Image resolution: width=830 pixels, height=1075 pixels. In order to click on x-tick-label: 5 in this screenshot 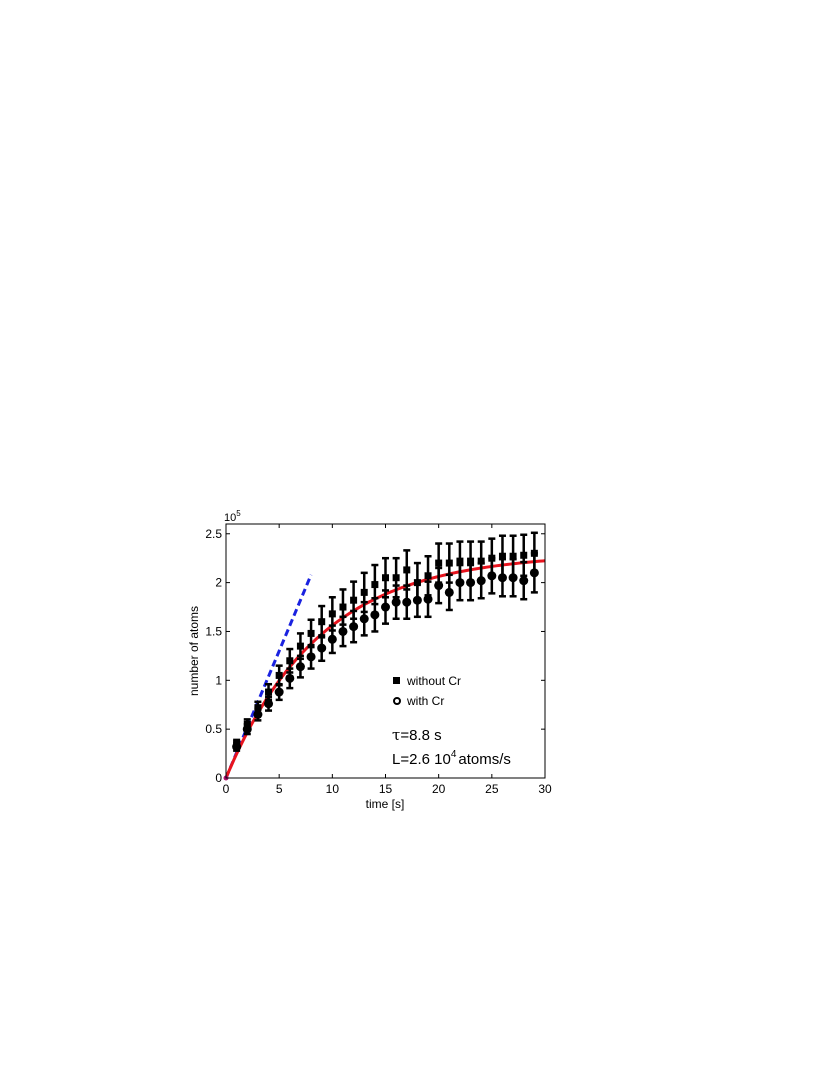, I will do `click(279, 789)`.